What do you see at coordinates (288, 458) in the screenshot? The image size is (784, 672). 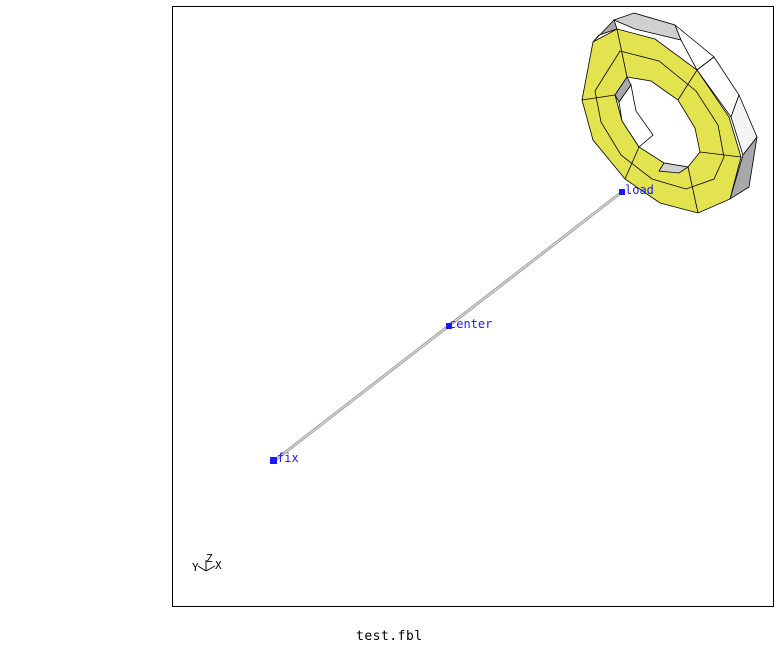 I see `fix-label: fix` at bounding box center [288, 458].